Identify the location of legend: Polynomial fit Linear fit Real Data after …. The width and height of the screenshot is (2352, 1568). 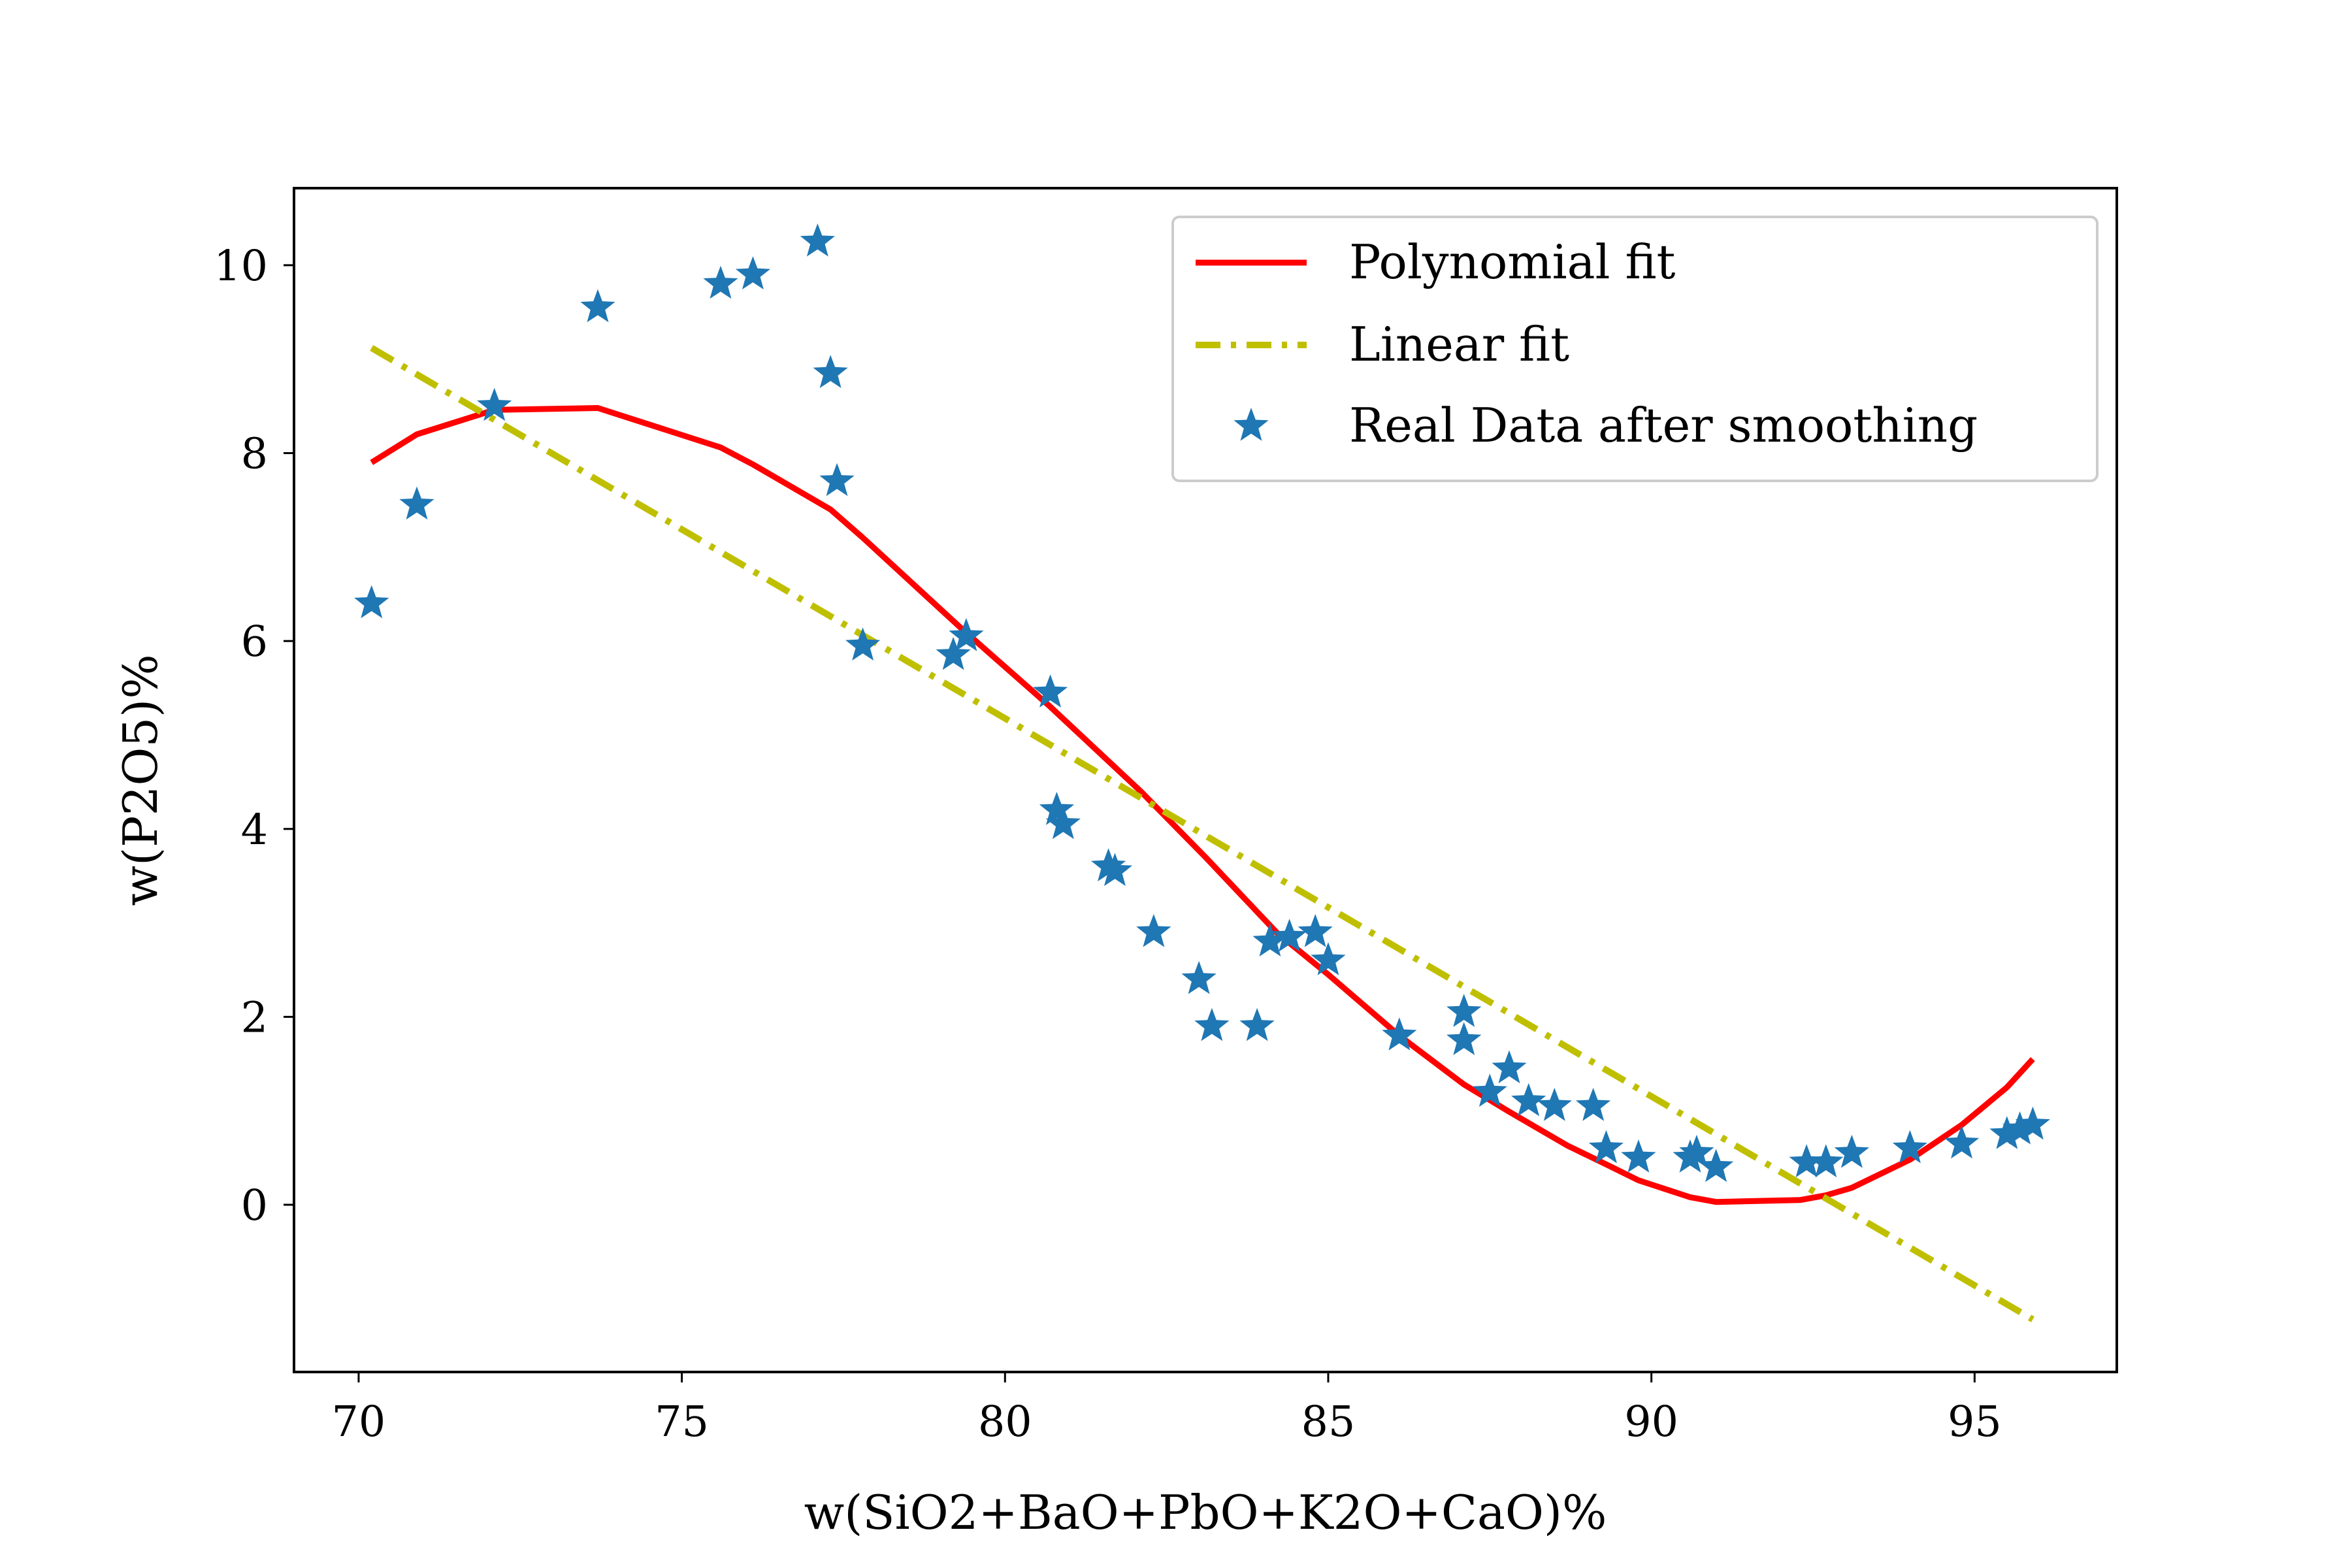
(1635, 349).